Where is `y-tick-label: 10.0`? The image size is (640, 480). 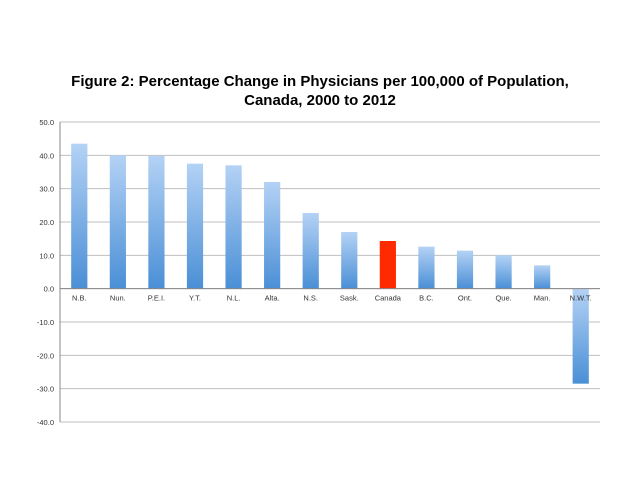 y-tick-label: 10.0 is located at coordinates (46, 255).